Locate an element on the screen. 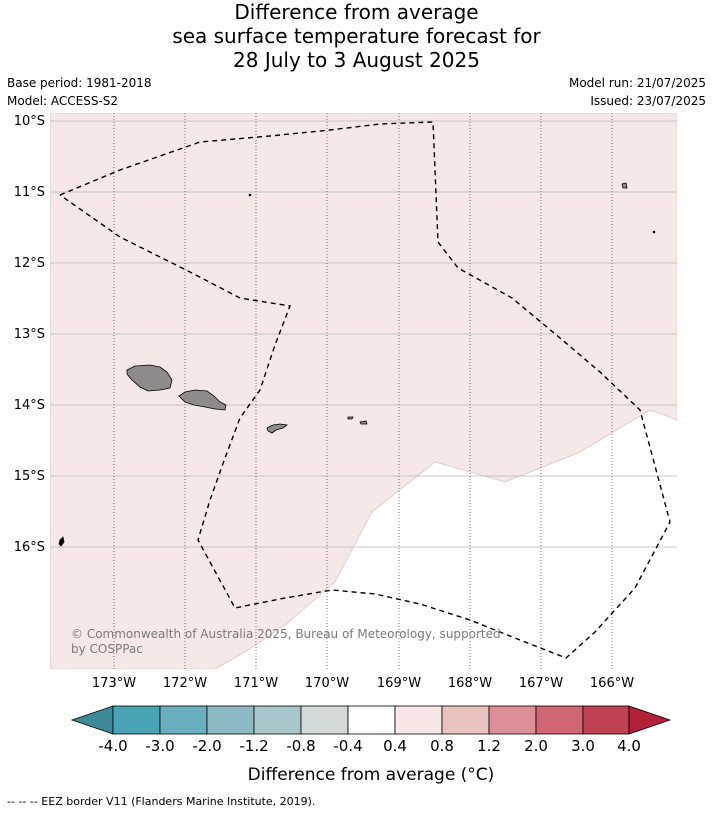 The width and height of the screenshot is (713, 816). colorbar-upper-extend is located at coordinates (650, 720).